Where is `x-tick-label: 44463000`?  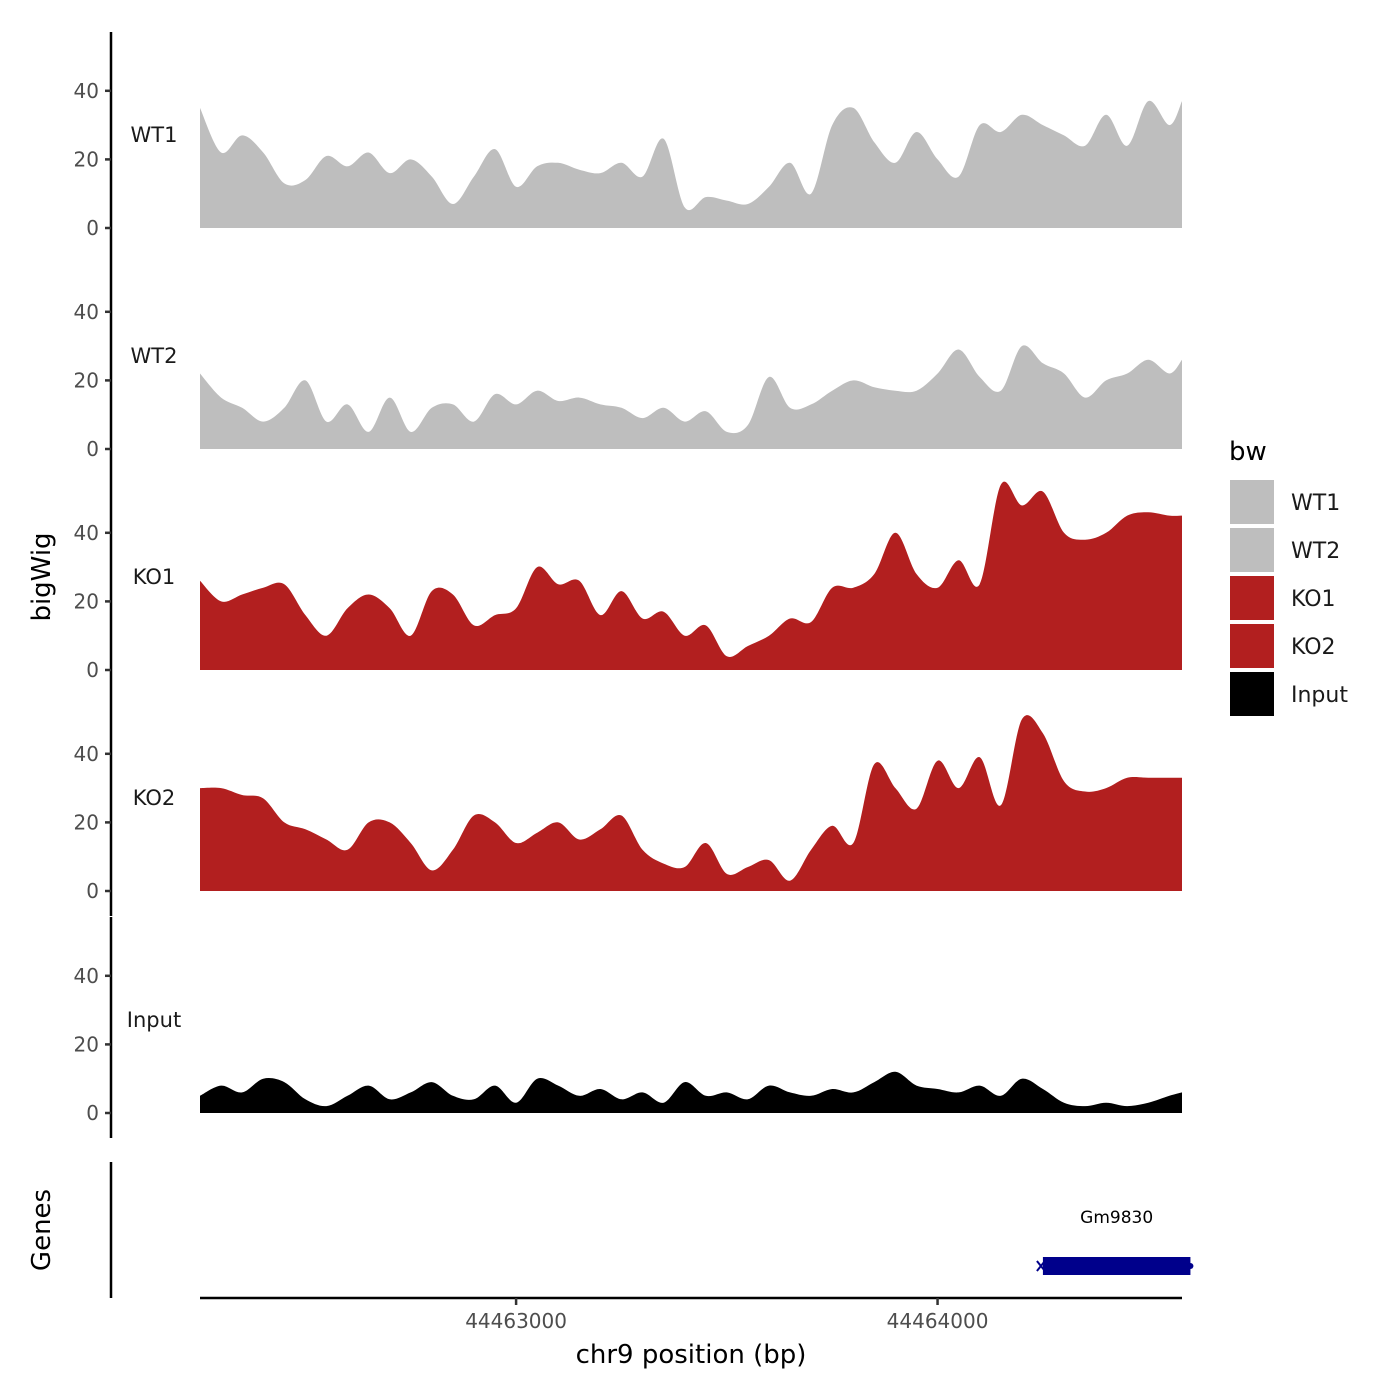
x-tick-label: 44463000 is located at coordinates (516, 1321).